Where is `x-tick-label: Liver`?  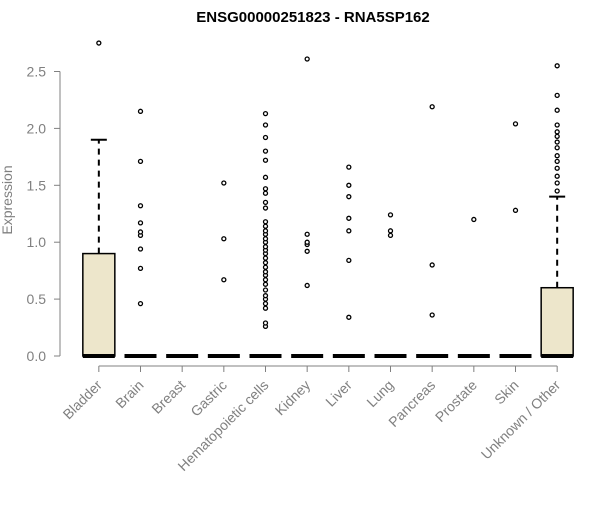
x-tick-label: Liver is located at coordinates (338, 393).